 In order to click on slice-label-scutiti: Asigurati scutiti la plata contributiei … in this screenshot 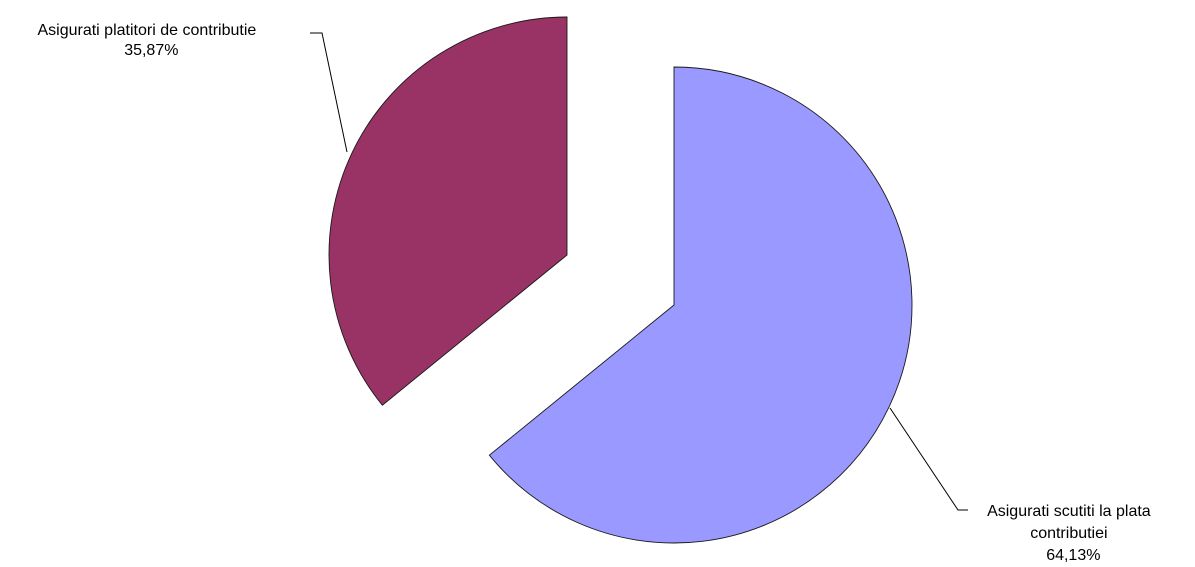, I will do `click(1080, 533)`.